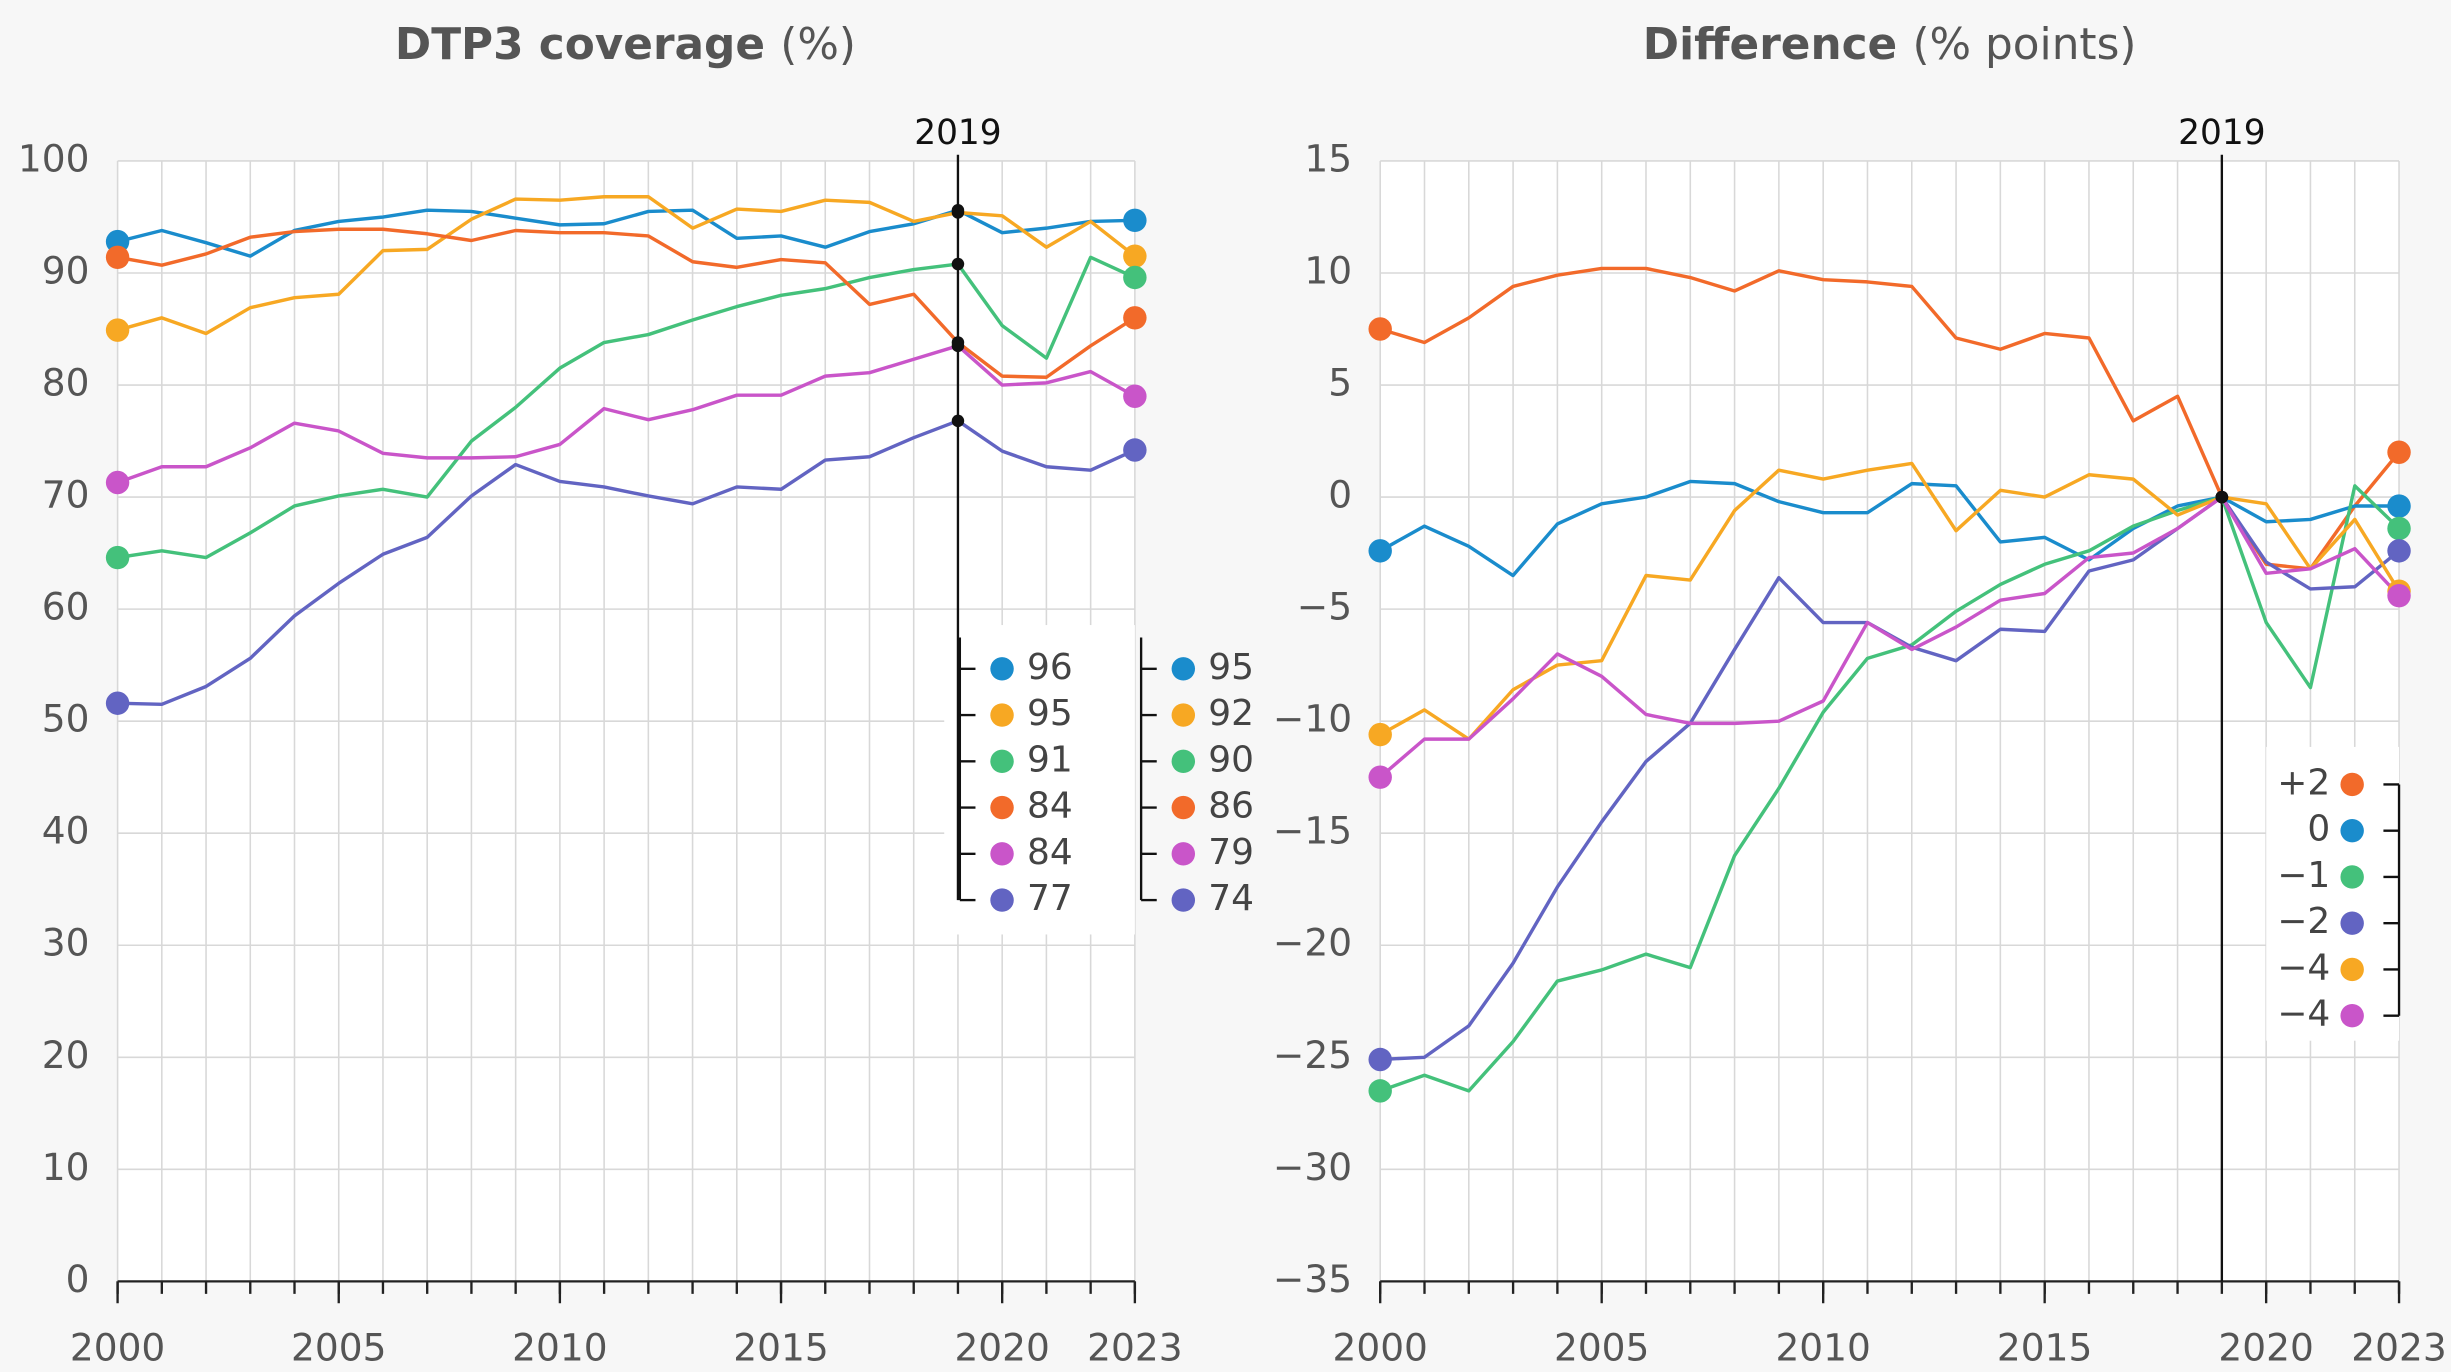 The height and width of the screenshot is (1372, 2451). Describe the element at coordinates (66, 270) in the screenshot. I see `y-tick-label: 90` at that location.